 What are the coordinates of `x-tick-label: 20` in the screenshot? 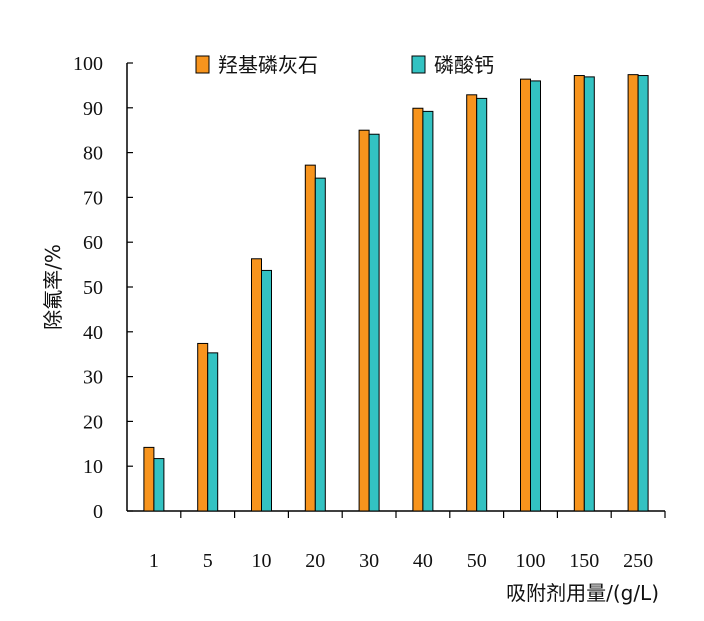 It's located at (315, 561).